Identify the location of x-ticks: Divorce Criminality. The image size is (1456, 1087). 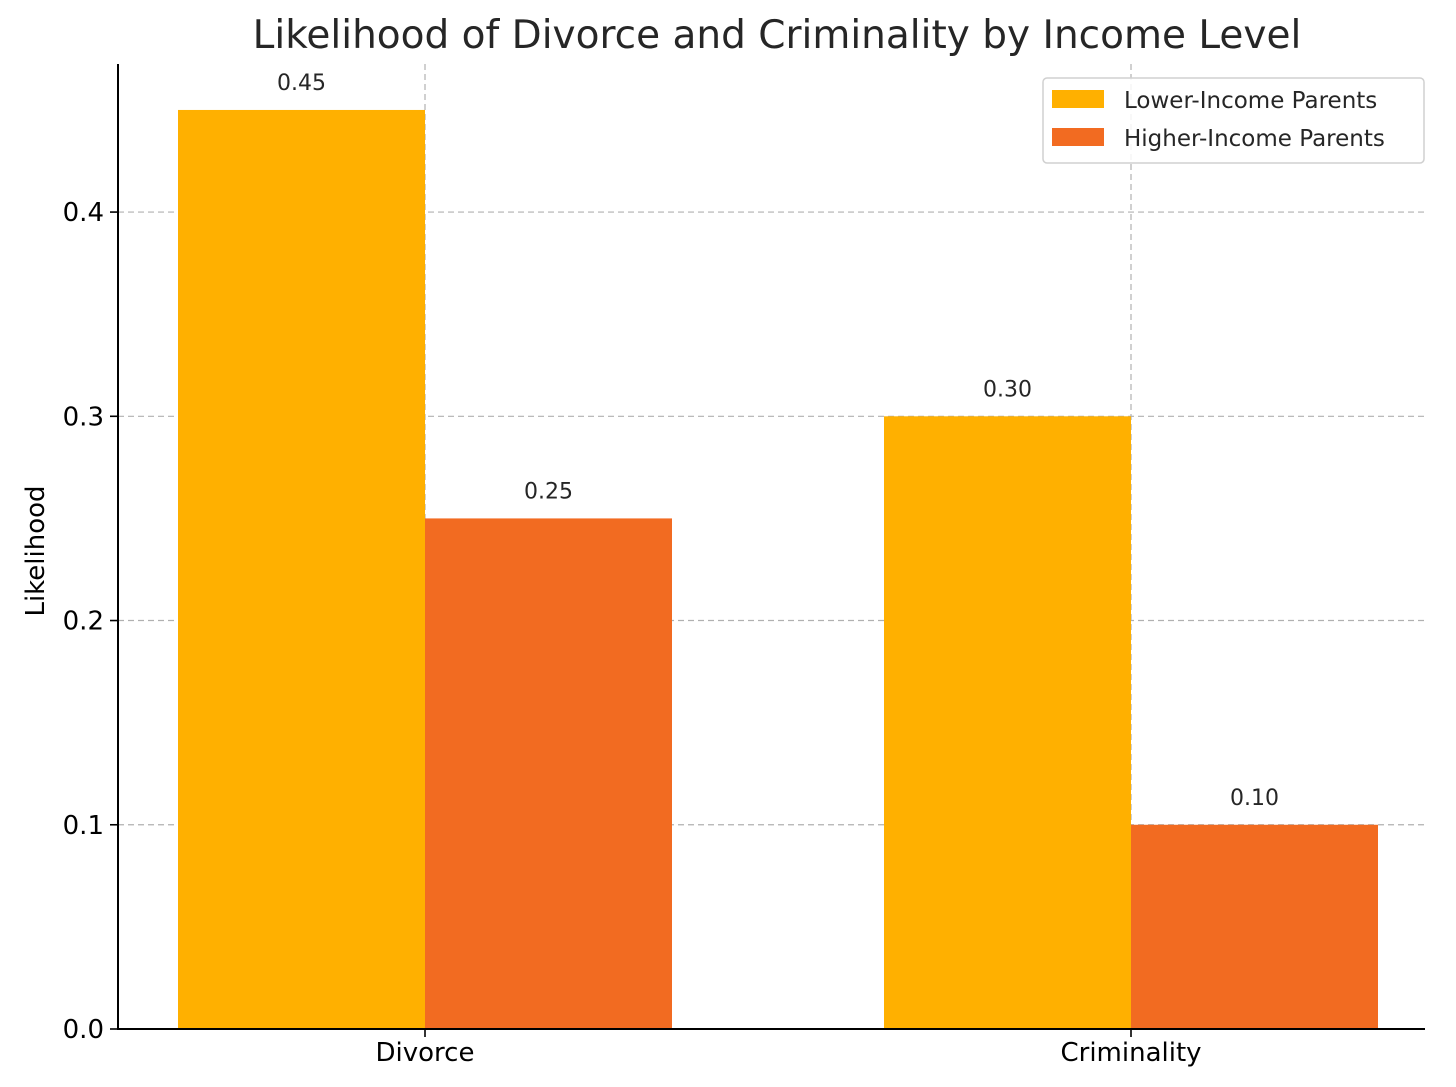
(789, 1048).